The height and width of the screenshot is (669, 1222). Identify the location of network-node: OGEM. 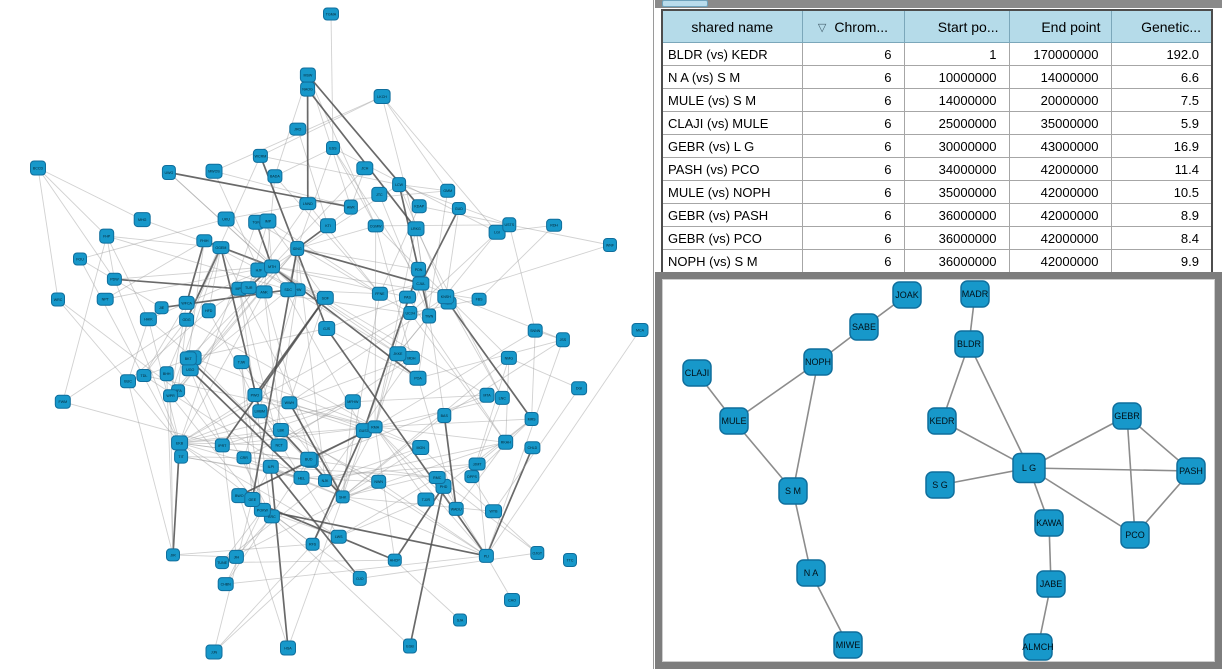
(221, 248).